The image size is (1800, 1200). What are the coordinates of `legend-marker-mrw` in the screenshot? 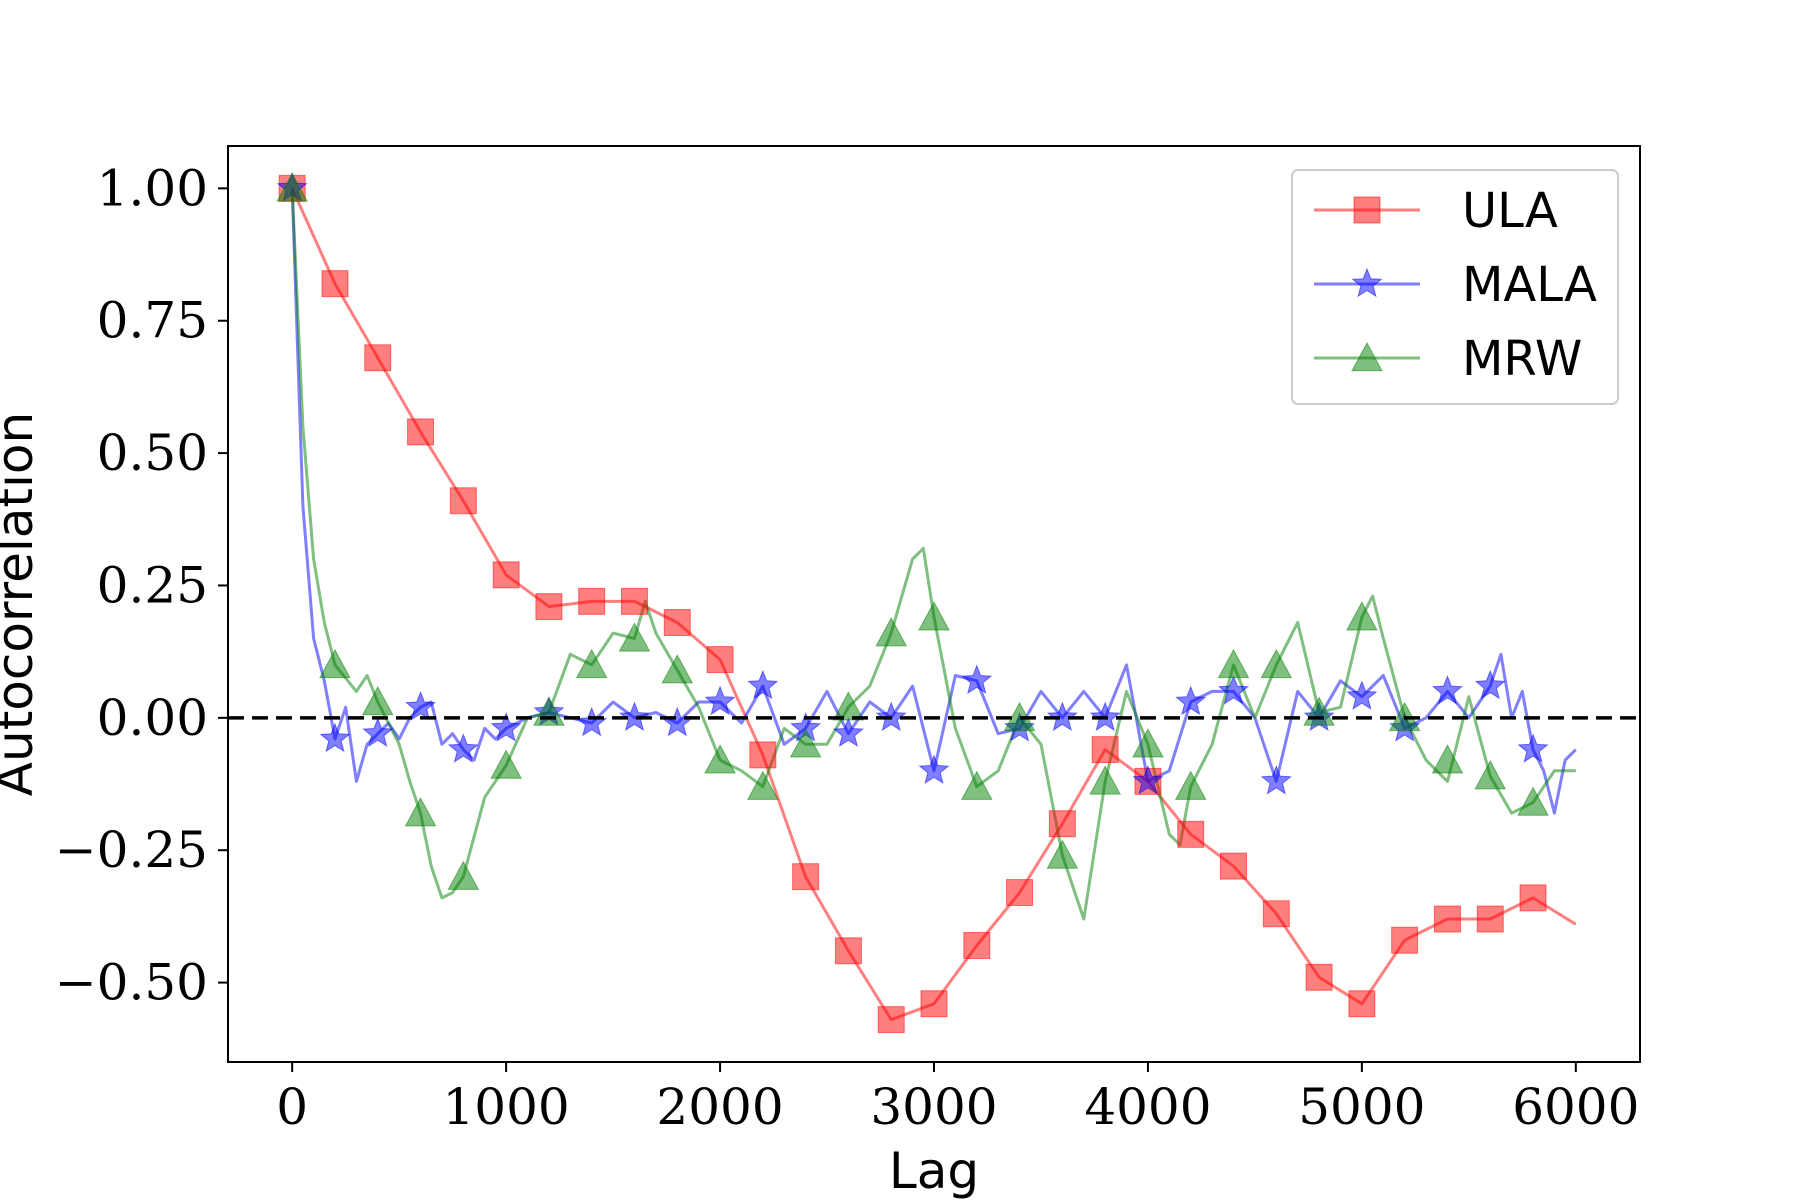 It's located at (1367, 356).